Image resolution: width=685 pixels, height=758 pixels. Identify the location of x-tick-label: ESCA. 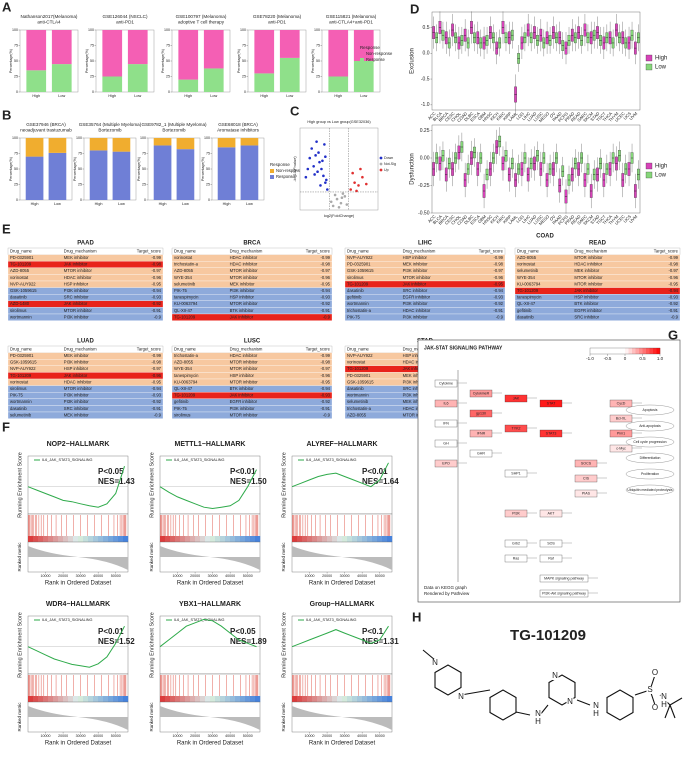
(475, 220).